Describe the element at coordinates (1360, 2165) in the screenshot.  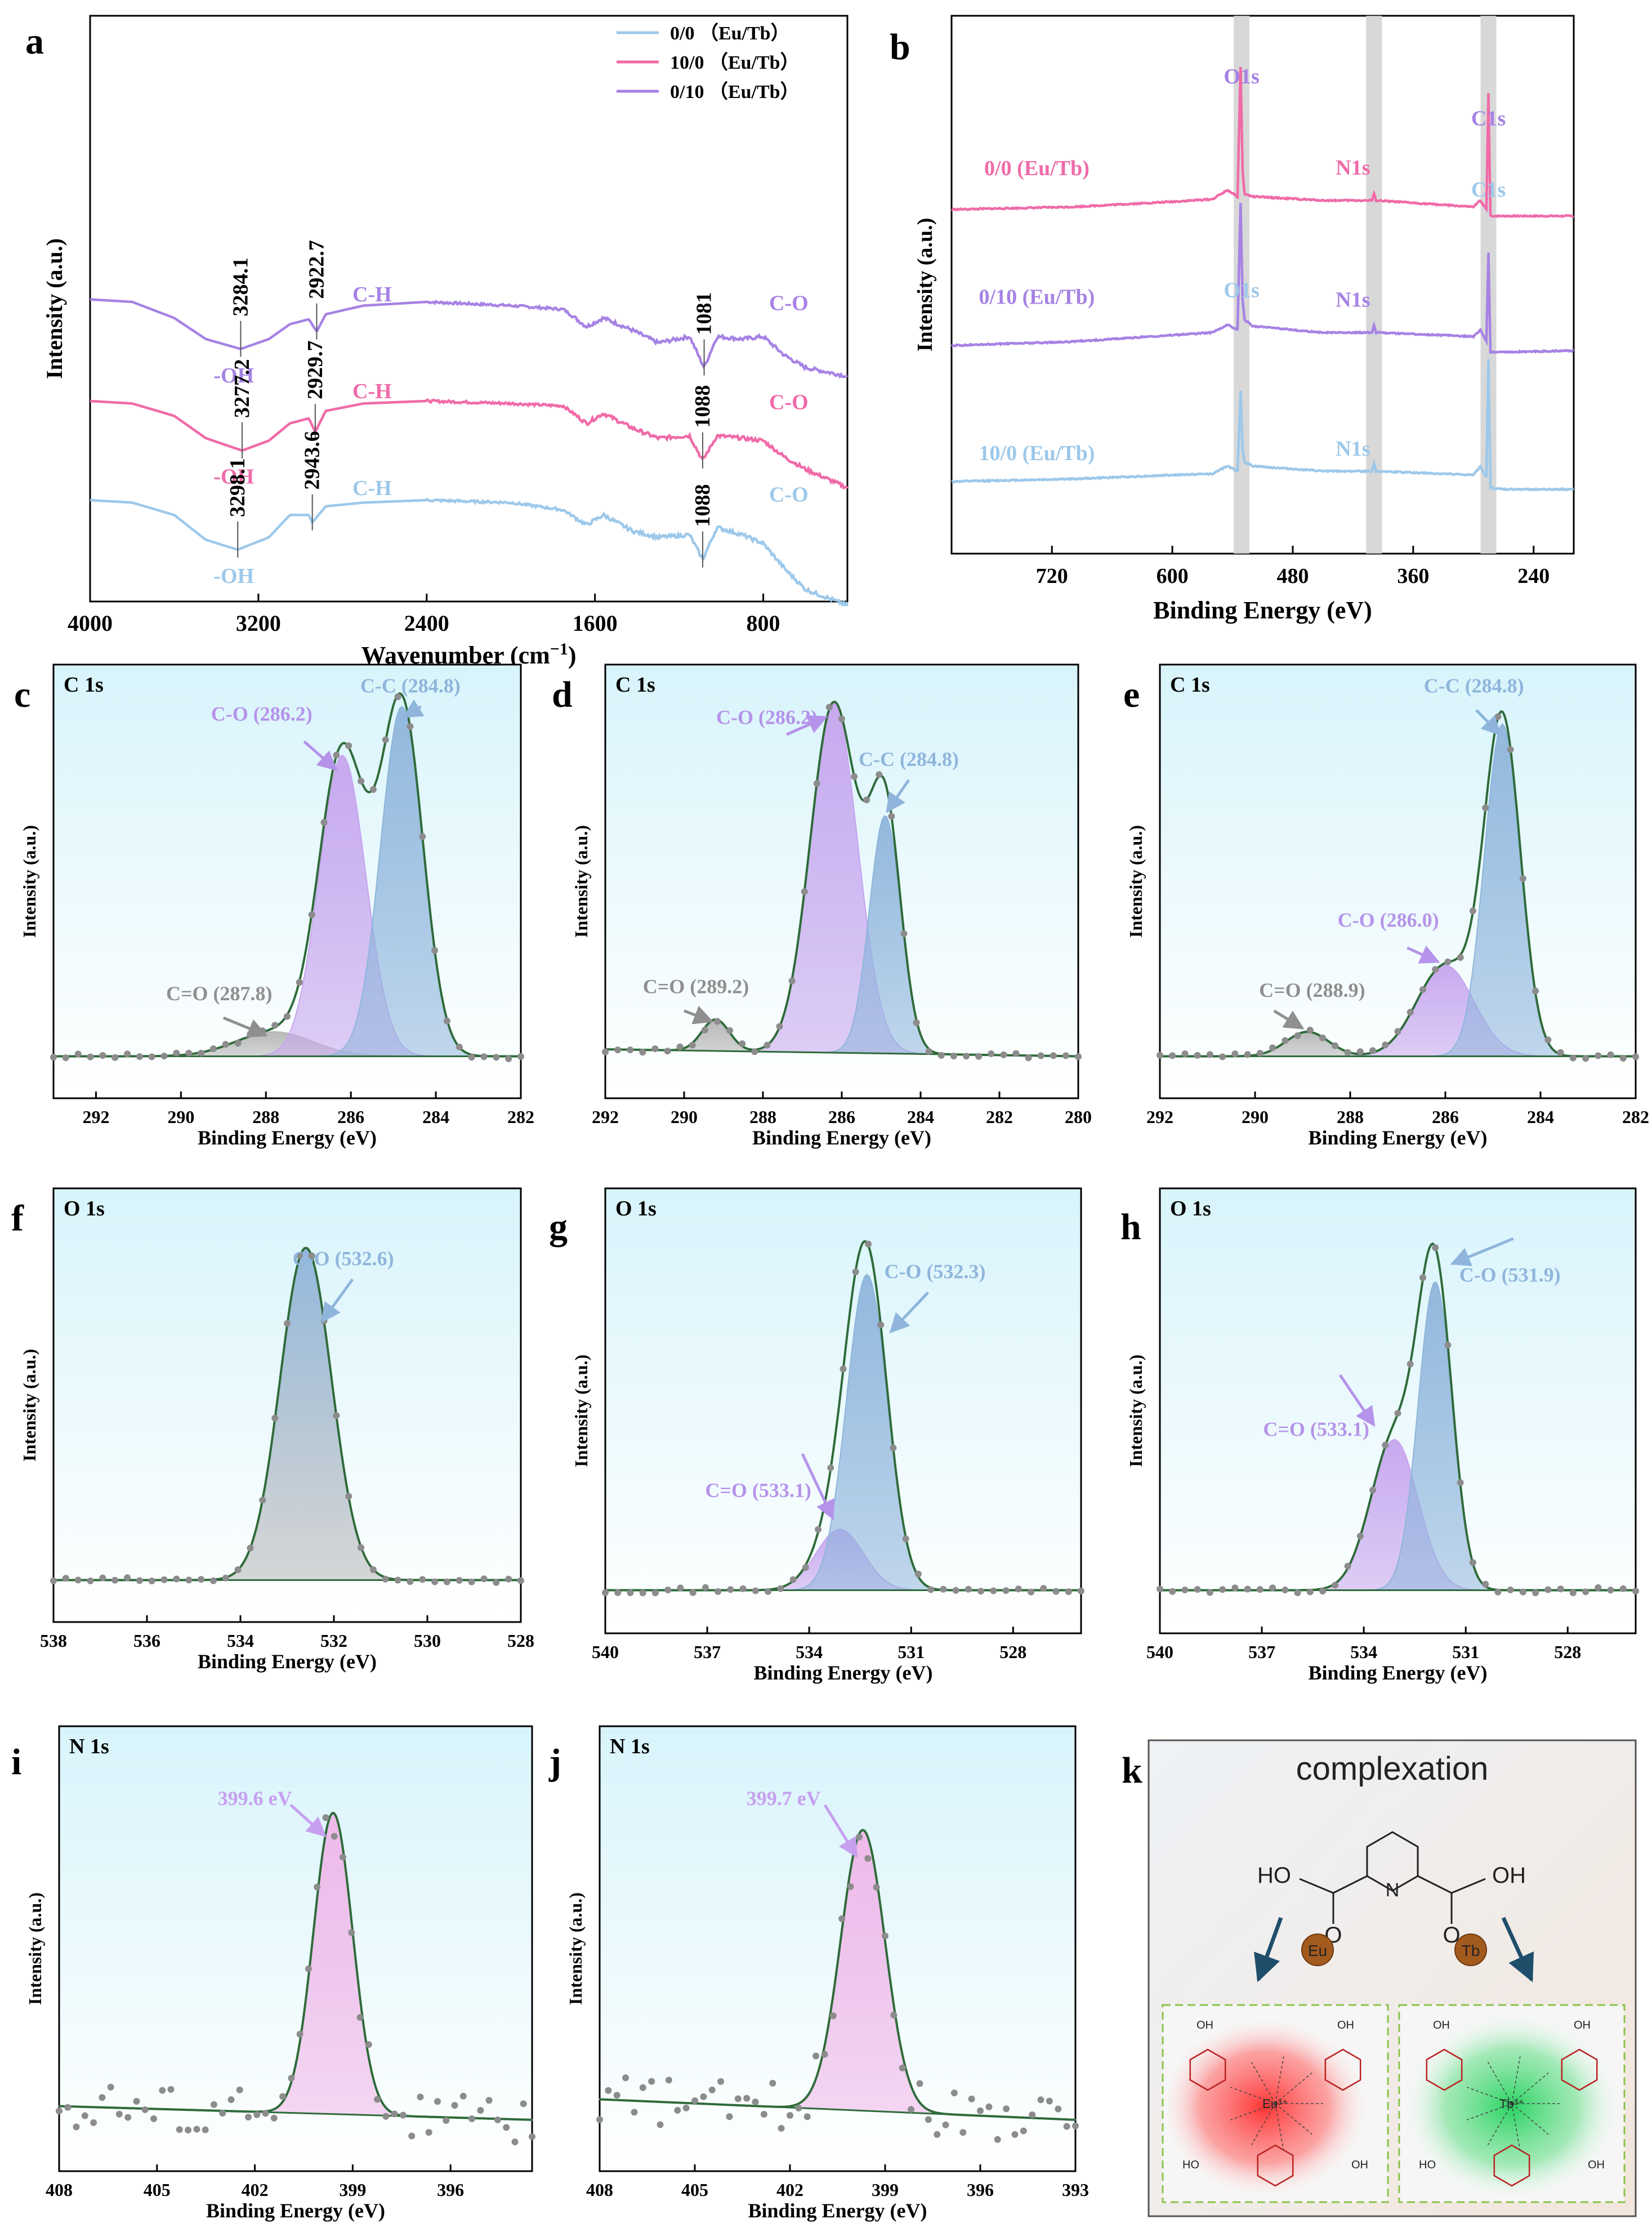
I see `eu-complex-oh: OH` at that location.